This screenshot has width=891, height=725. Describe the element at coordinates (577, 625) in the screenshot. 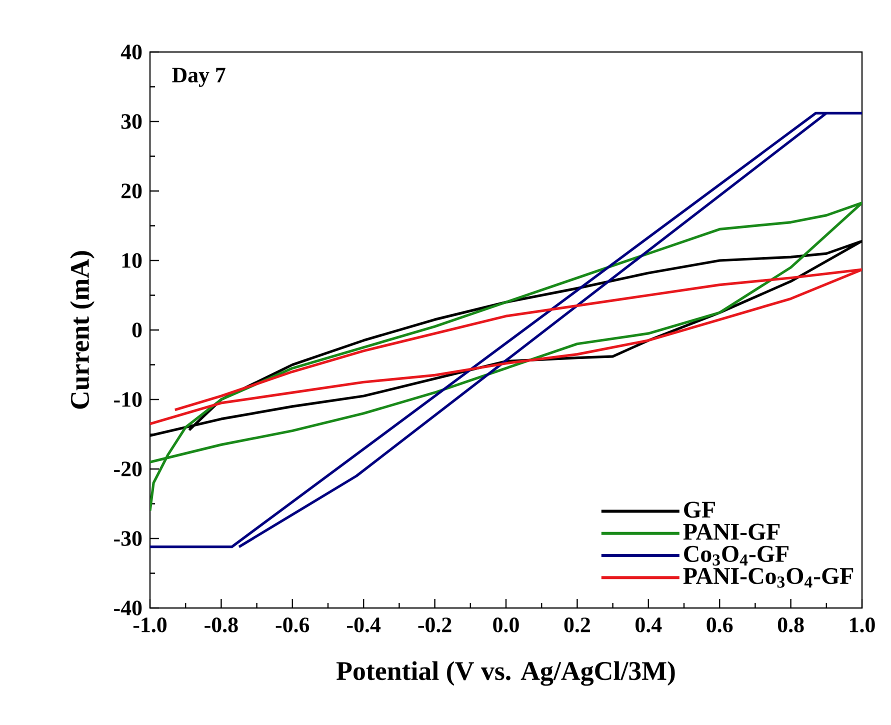

I see `x-tick-label: 0.2` at that location.